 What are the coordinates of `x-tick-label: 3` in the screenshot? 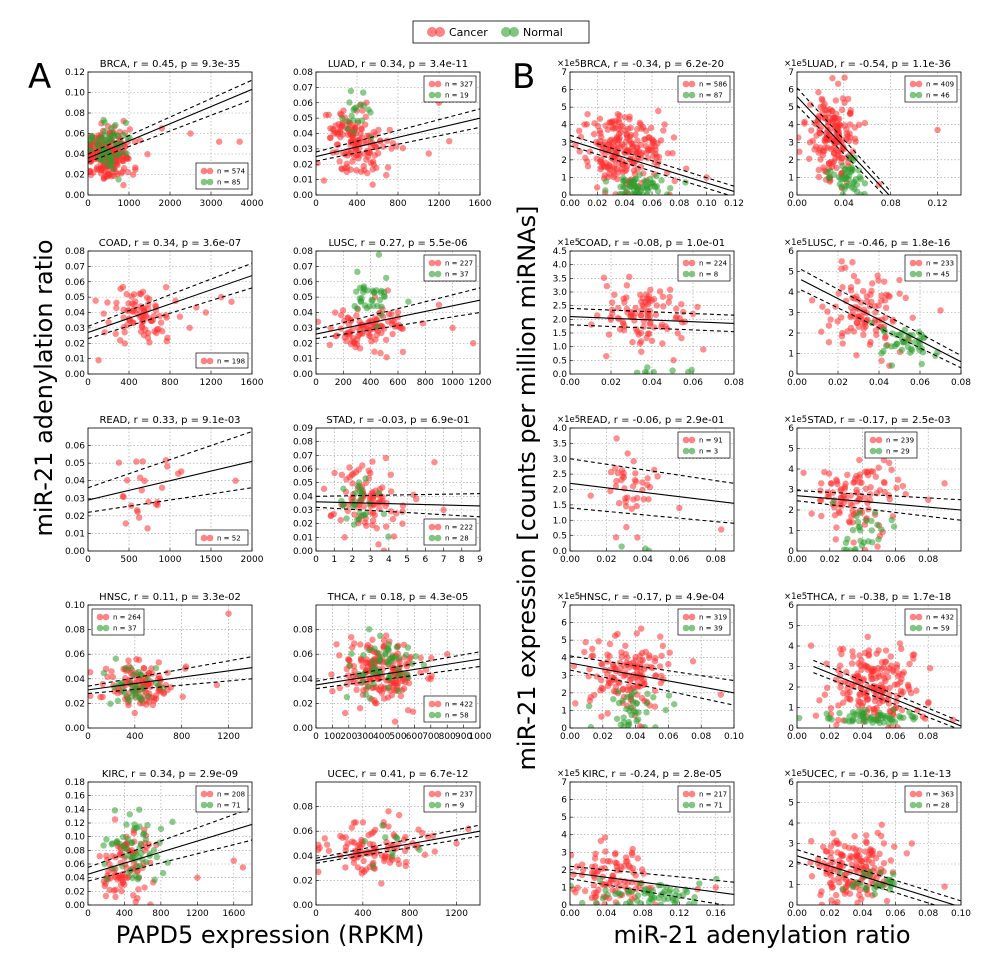 It's located at (371, 560).